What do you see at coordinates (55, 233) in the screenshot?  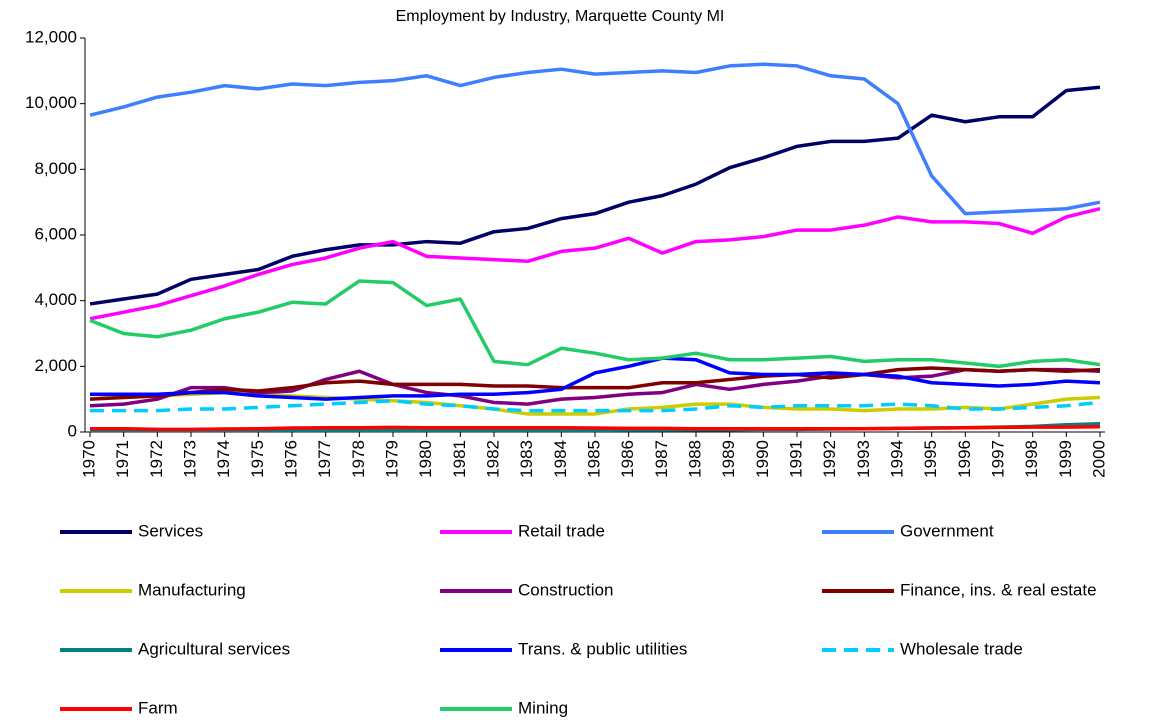 I see `y-tick-label: 6,000` at bounding box center [55, 233].